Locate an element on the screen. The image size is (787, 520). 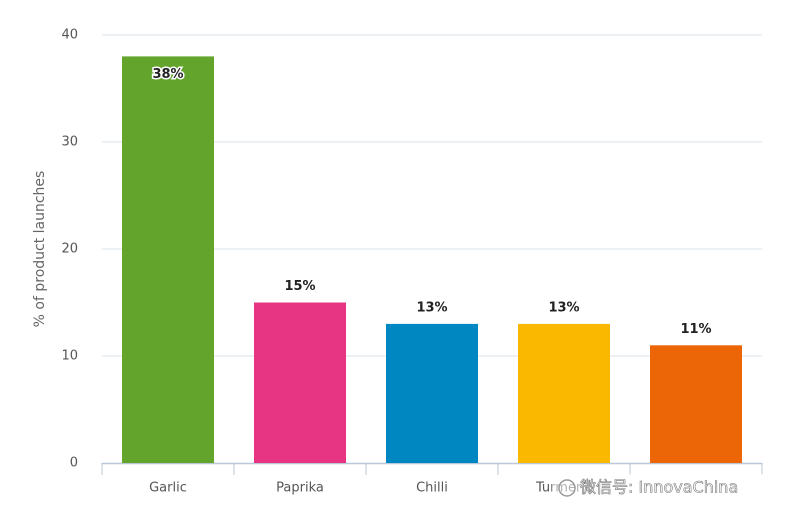
watermark-backdrop is located at coordinates (658, 488).